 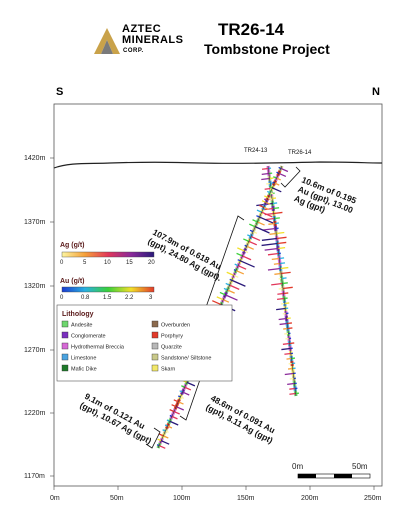 I want to click on x-tick-label: 150m, so click(x=246, y=498).